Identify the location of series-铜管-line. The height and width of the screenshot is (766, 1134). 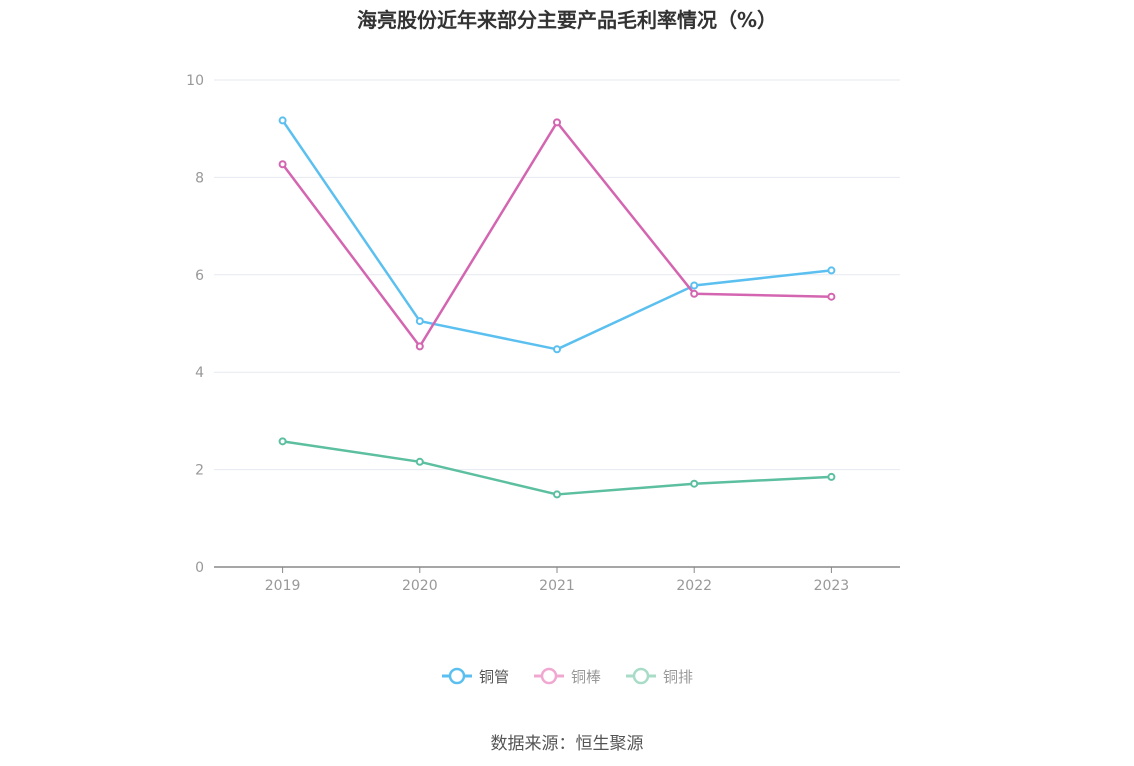
(556, 235).